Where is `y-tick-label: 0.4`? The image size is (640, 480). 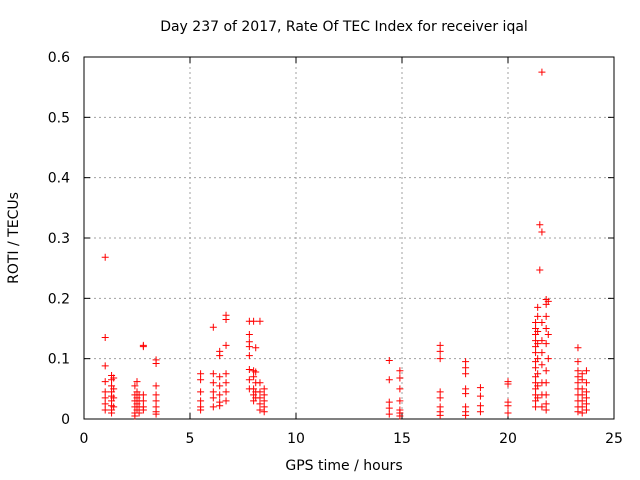 y-tick-label: 0.4 is located at coordinates (59, 179).